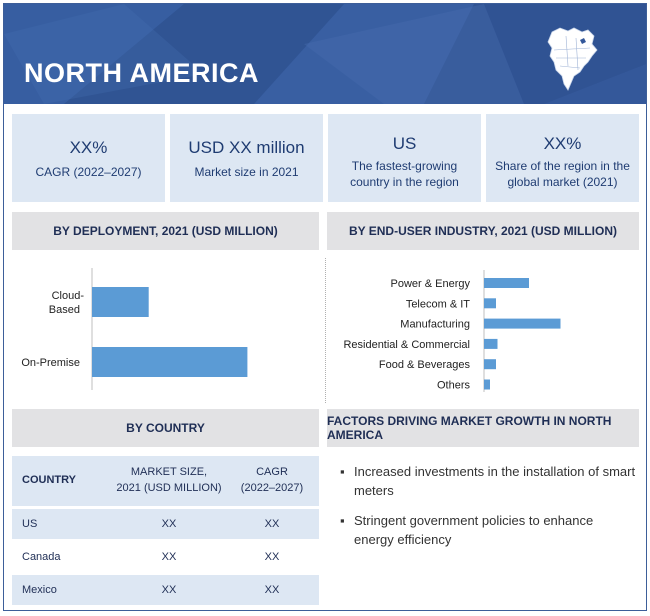  What do you see at coordinates (431, 284) in the screenshot?
I see `end-user-tick-label: Power & Energy` at bounding box center [431, 284].